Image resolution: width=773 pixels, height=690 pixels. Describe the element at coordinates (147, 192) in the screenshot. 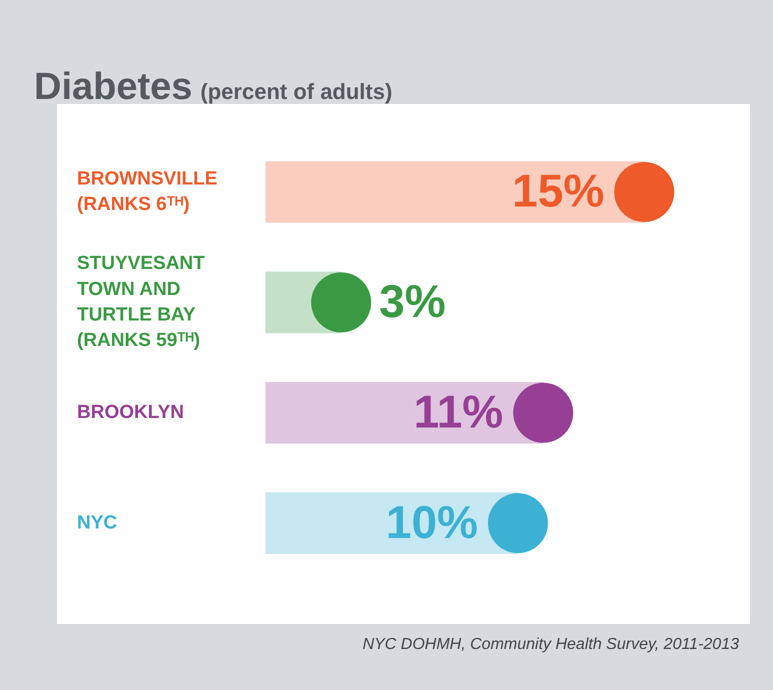

I see `y-tick-label: BROWNSVILLE (RANKS 6ᵀᴴ)` at that location.